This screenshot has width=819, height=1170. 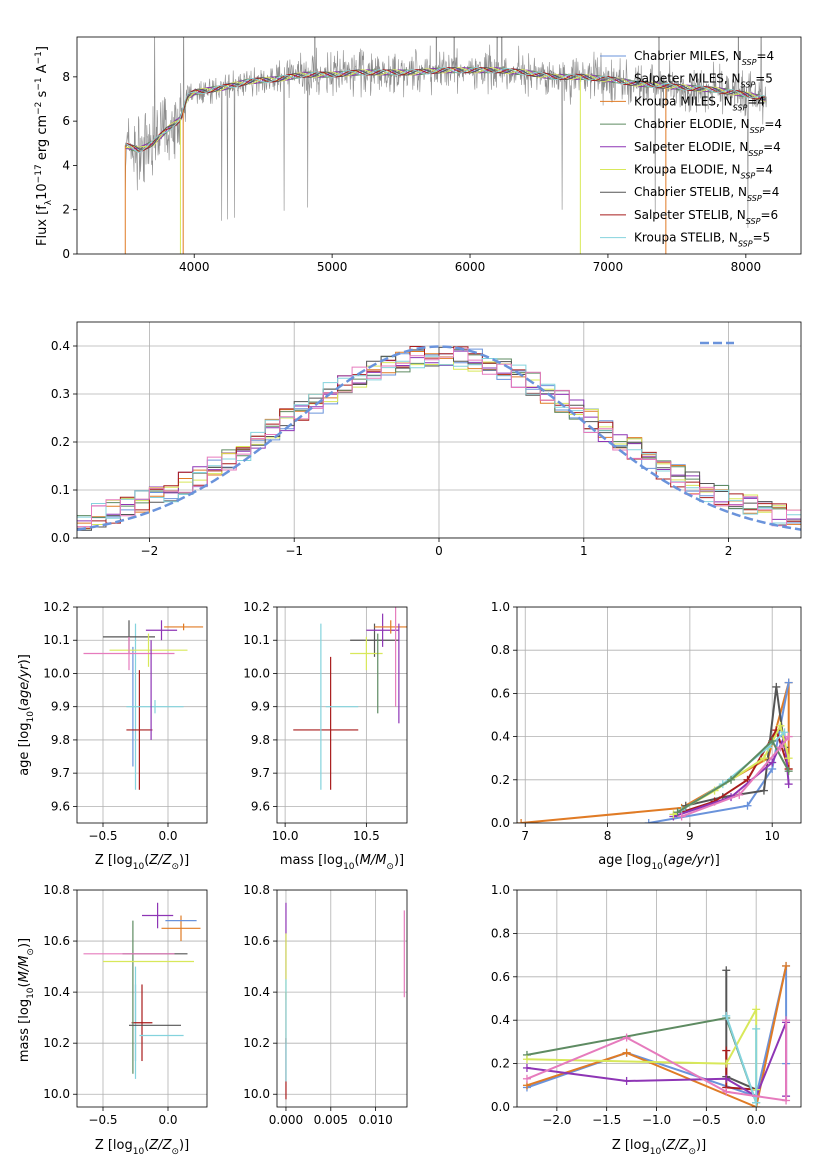 What do you see at coordinates (60, 394) in the screenshot?
I see `y-tick-label: 0.3` at bounding box center [60, 394].